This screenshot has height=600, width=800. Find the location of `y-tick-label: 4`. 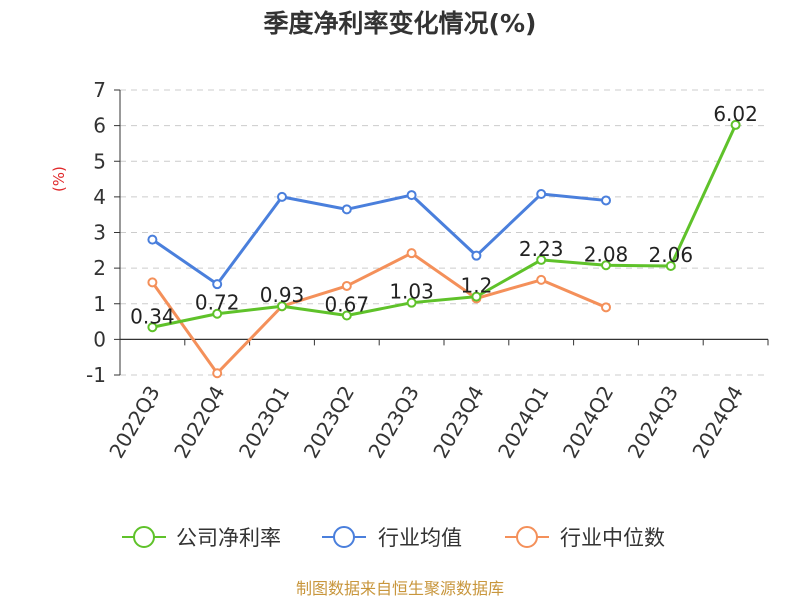

y-tick-label: 4 is located at coordinates (99, 197).